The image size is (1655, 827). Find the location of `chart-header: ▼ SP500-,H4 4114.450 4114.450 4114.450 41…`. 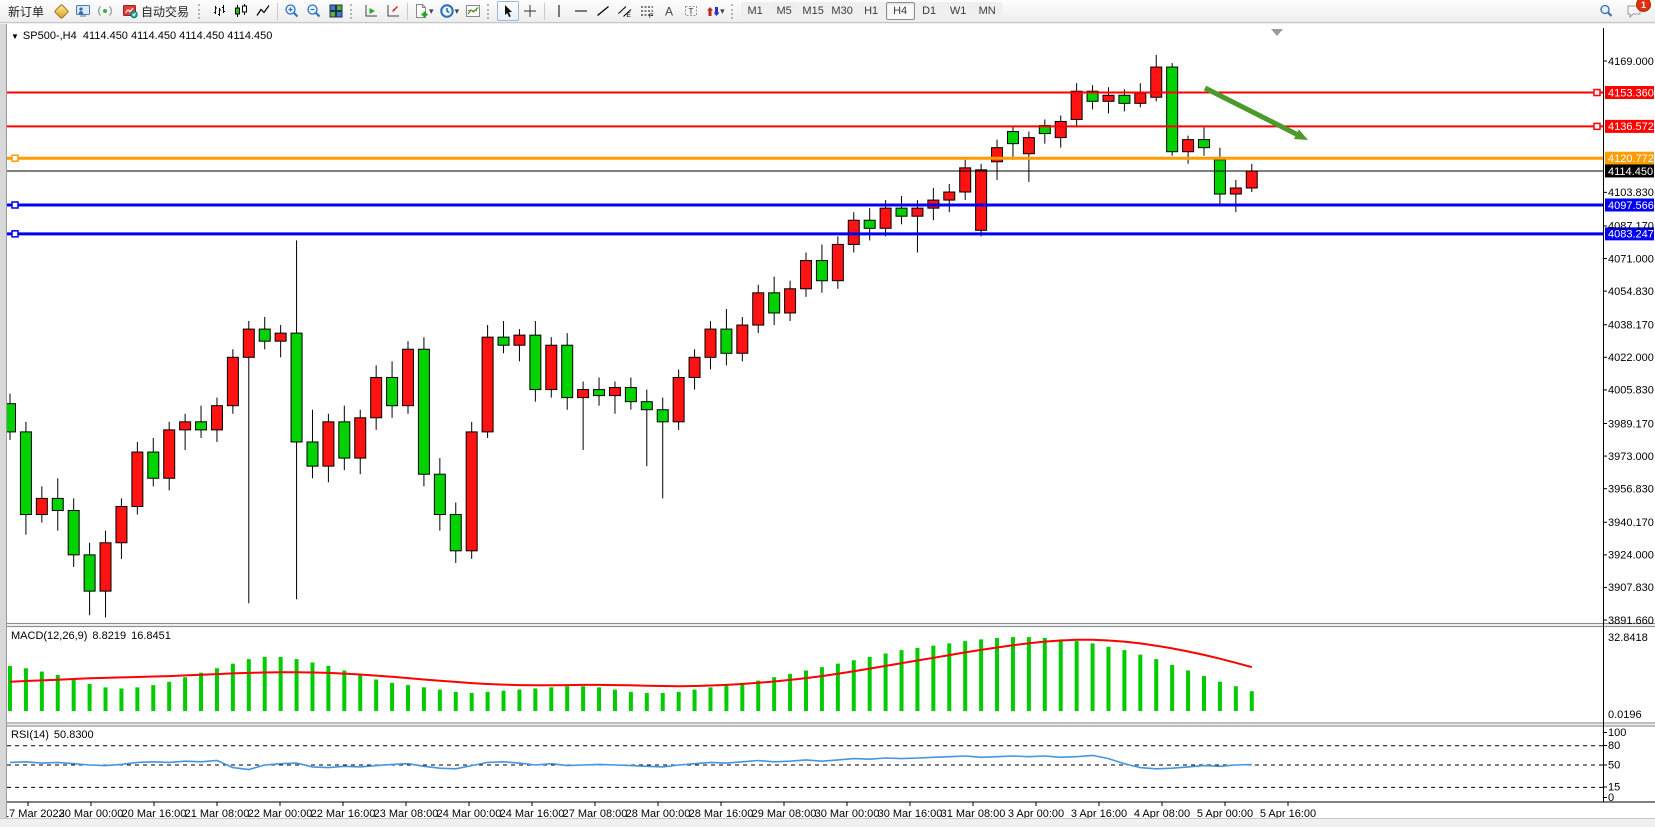

chart-header: ▼ SP500-,H4 4114.450 4114.450 4114.450 41… is located at coordinates (141, 36).